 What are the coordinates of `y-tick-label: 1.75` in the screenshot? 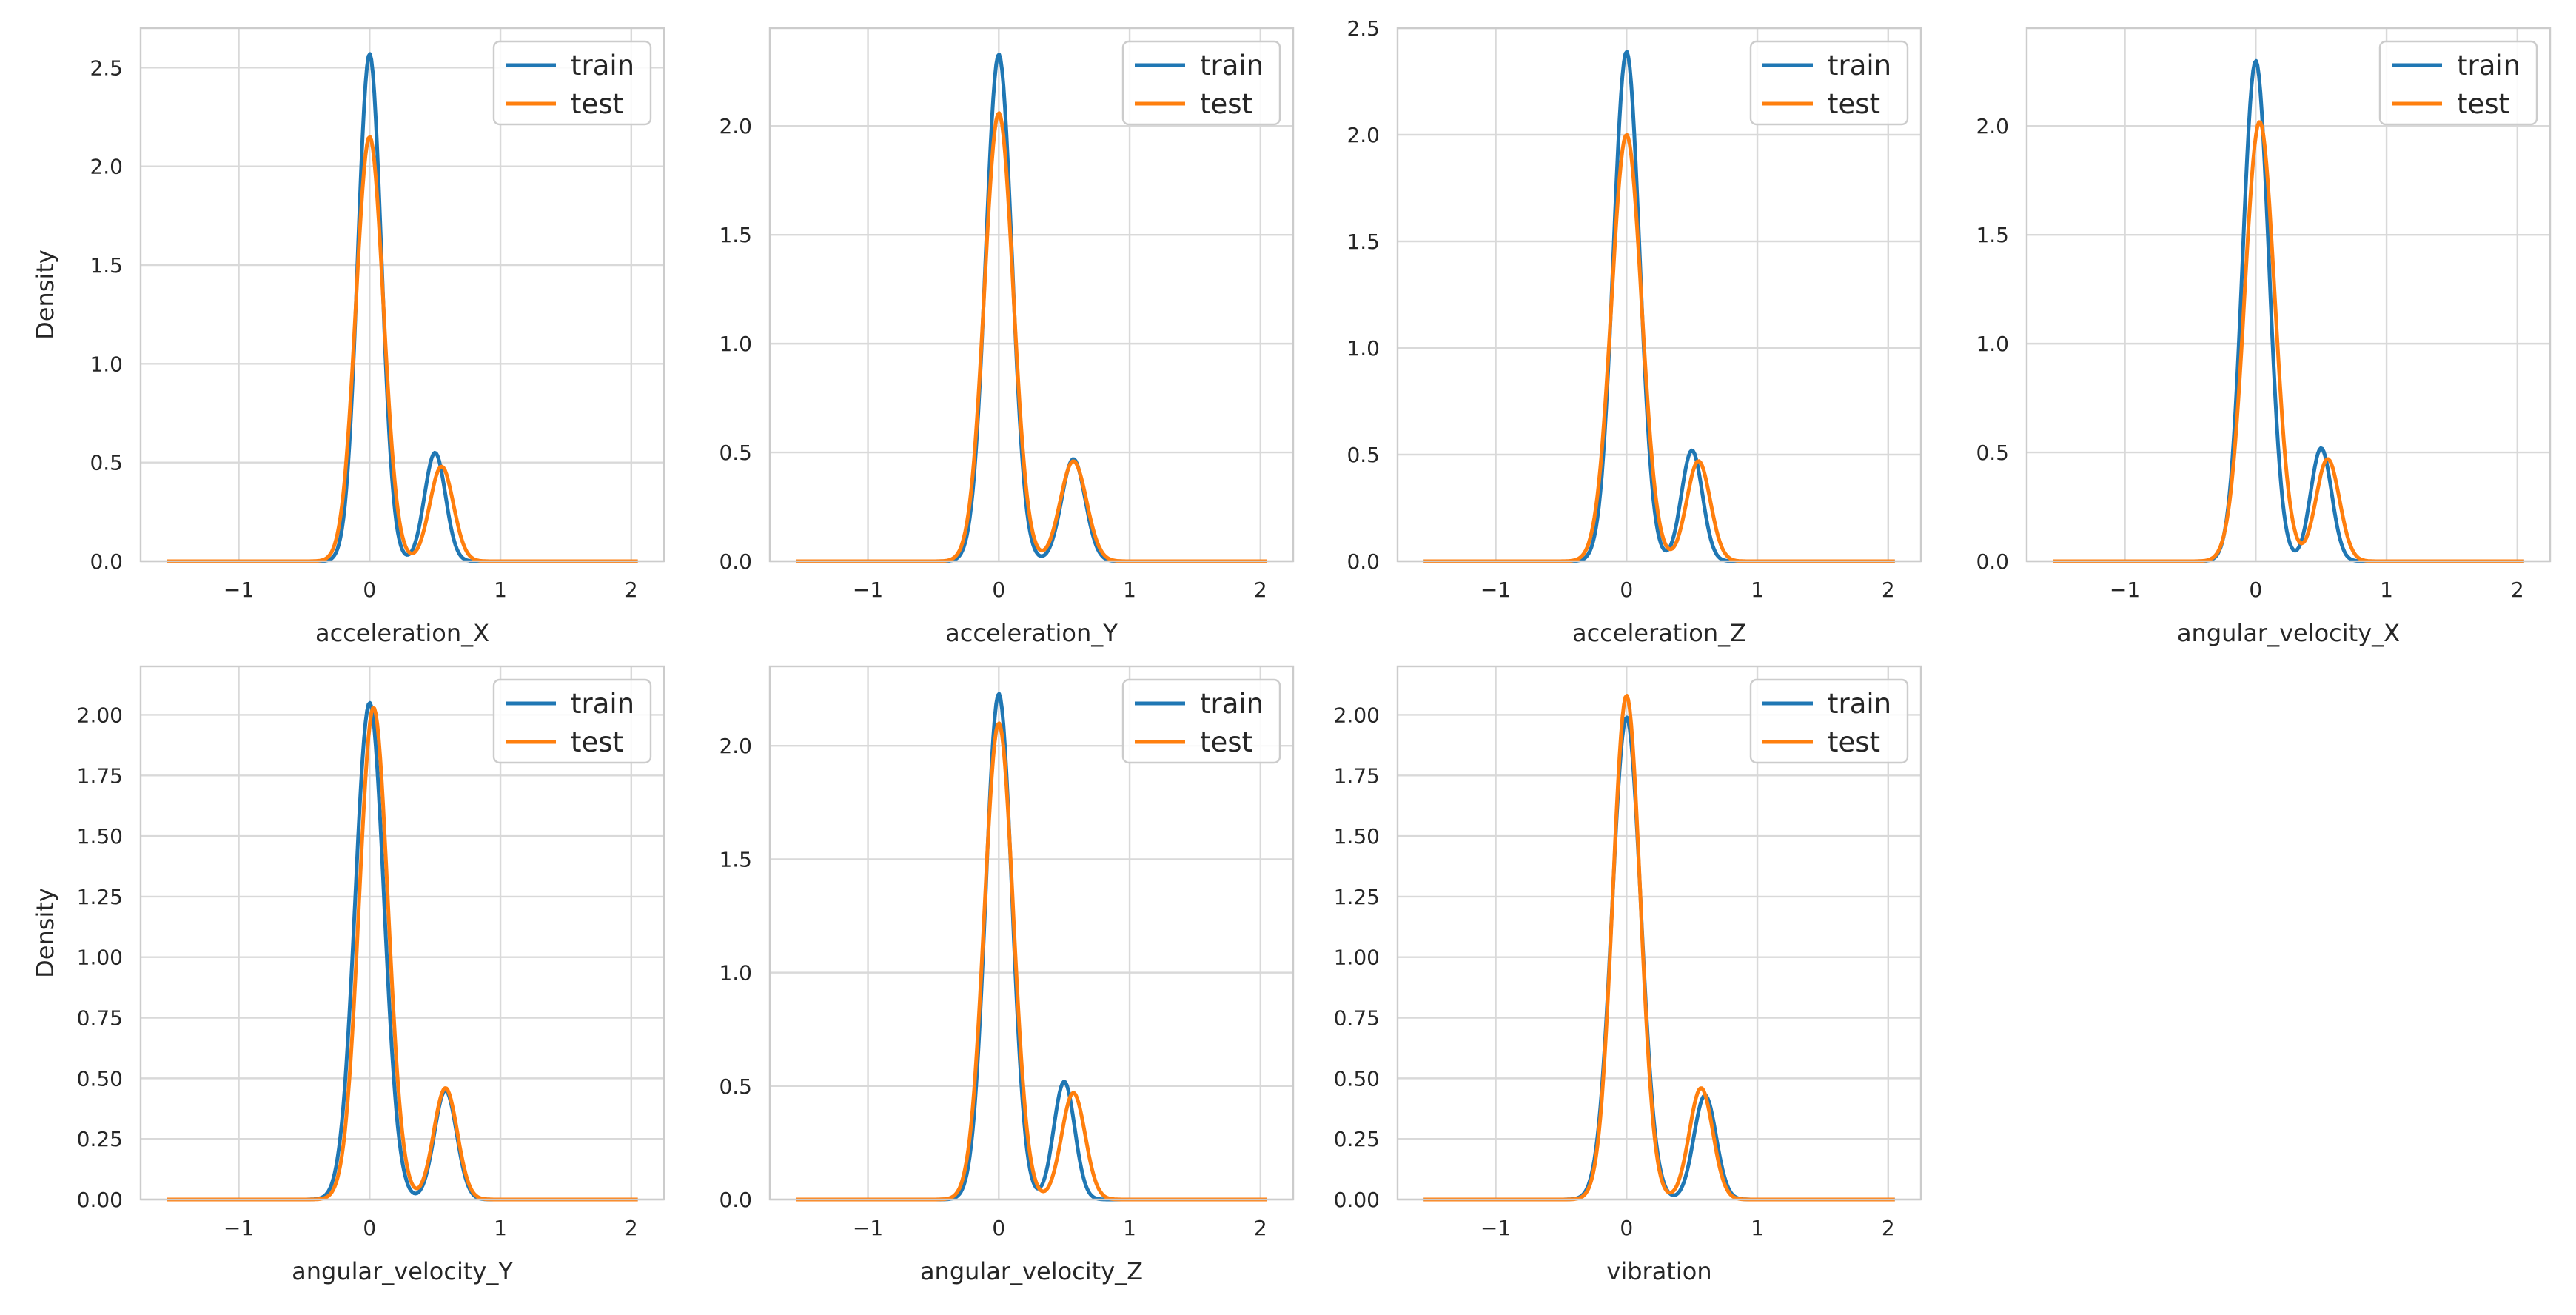 It's located at (1357, 775).